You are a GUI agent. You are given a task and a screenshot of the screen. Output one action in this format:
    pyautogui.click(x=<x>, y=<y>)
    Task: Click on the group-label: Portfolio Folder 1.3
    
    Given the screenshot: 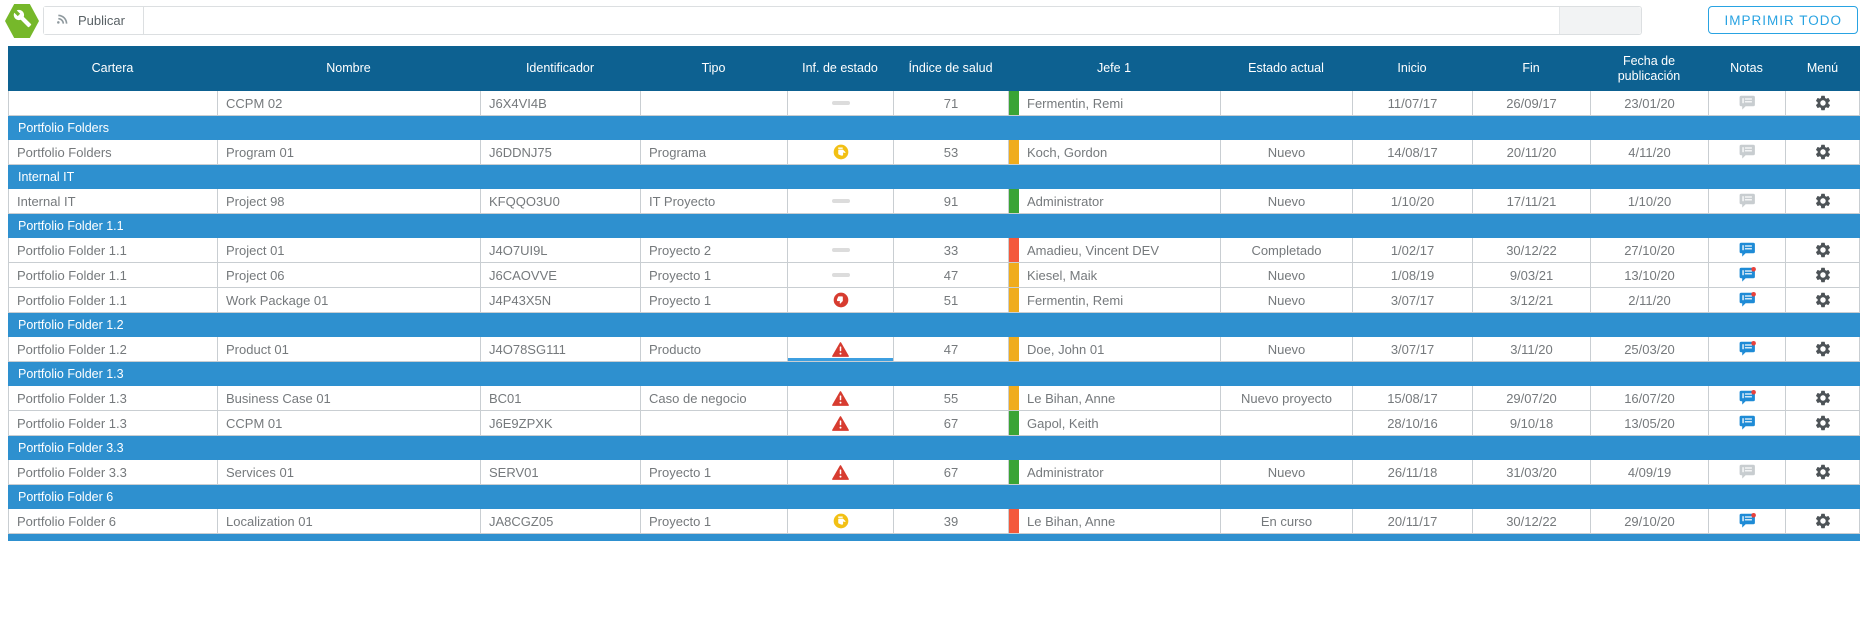 What is the action you would take?
    pyautogui.click(x=71, y=374)
    